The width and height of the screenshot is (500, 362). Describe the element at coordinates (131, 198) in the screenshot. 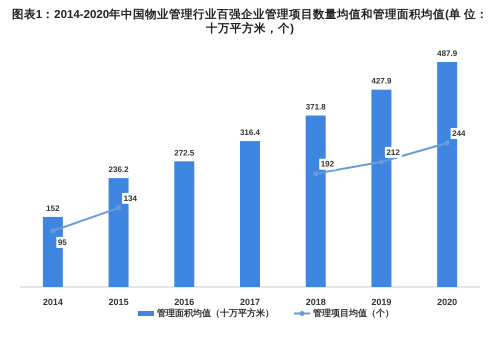

I see `data-label: 134` at that location.